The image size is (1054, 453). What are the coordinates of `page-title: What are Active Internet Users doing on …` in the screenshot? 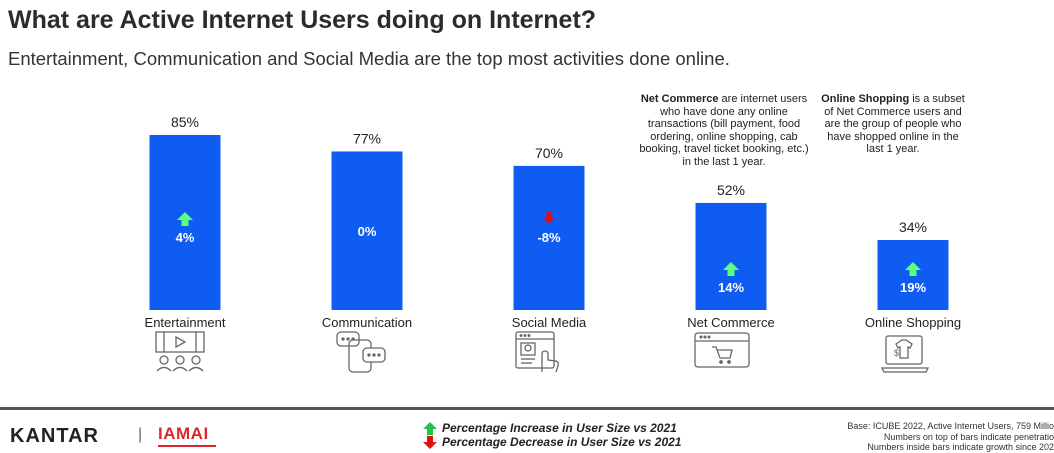 It's located at (302, 20).